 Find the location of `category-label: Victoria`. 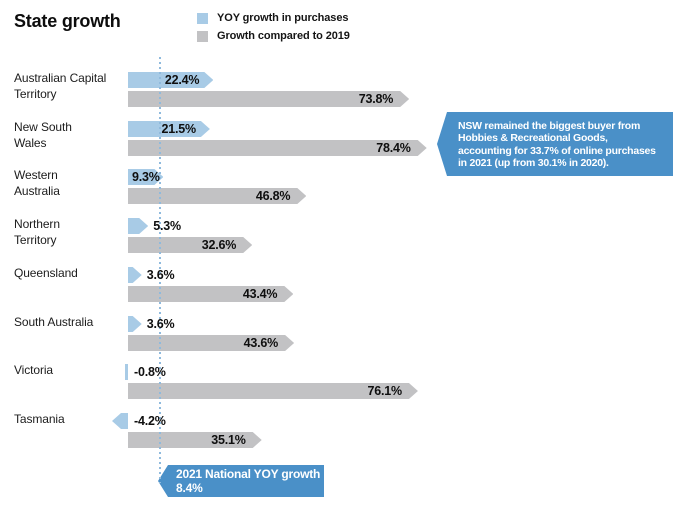

category-label: Victoria is located at coordinates (33, 370).